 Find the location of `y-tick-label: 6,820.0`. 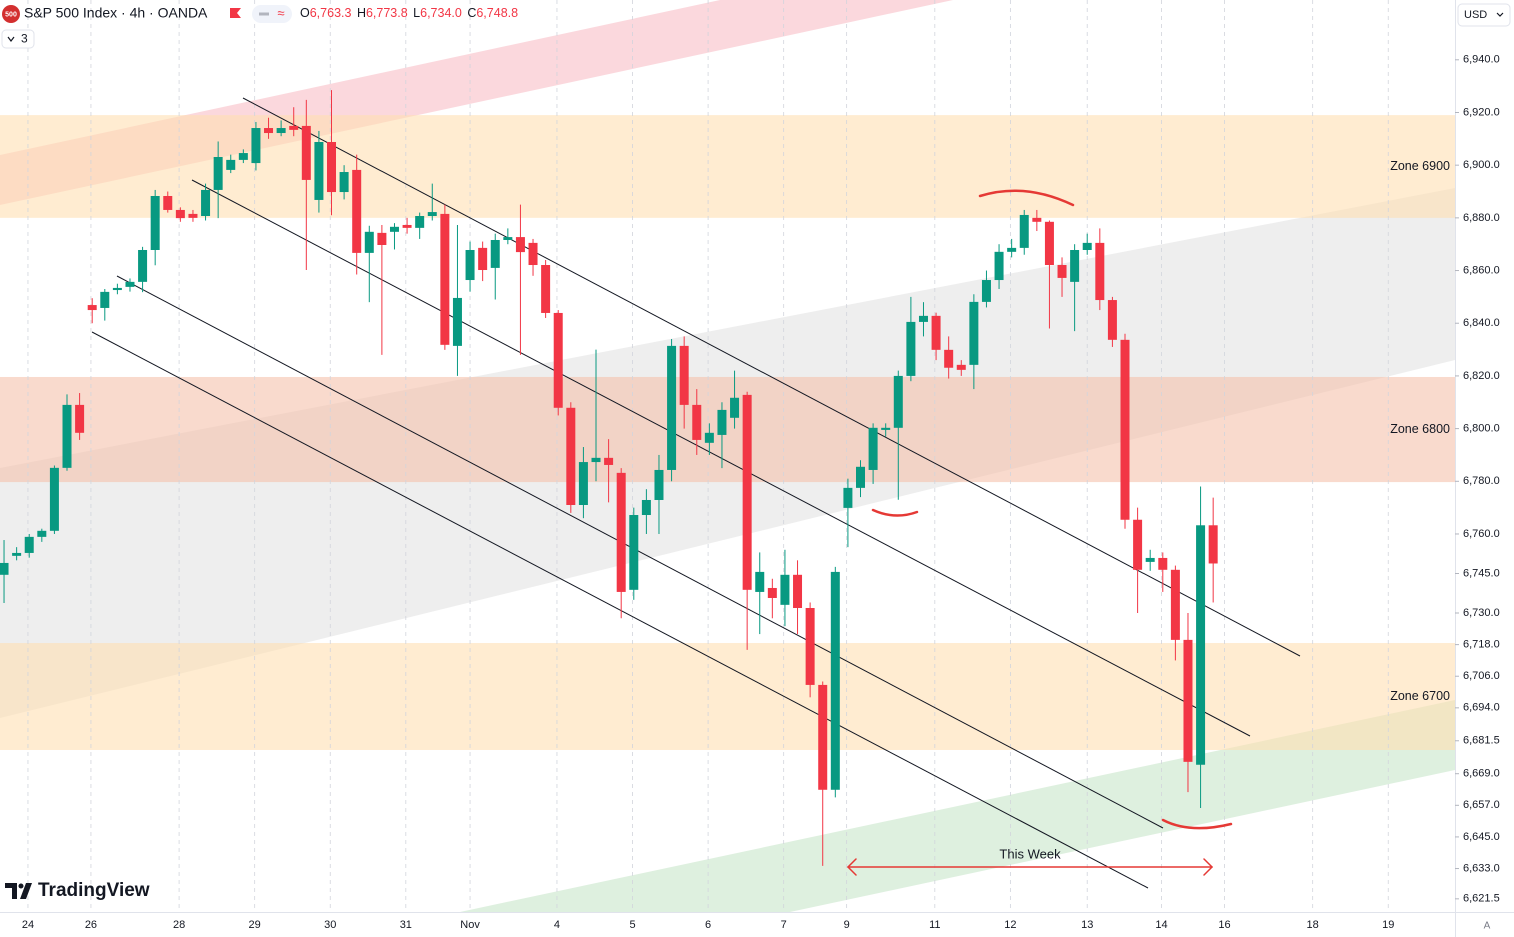

y-tick-label: 6,820.0 is located at coordinates (1481, 376).